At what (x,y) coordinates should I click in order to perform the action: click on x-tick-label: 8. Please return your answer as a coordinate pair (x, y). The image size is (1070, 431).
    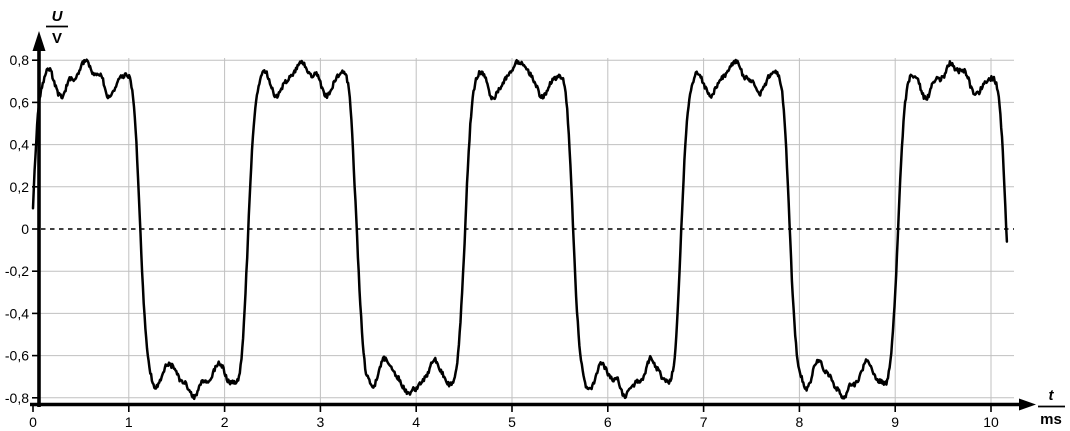
    Looking at the image, I should click on (800, 422).